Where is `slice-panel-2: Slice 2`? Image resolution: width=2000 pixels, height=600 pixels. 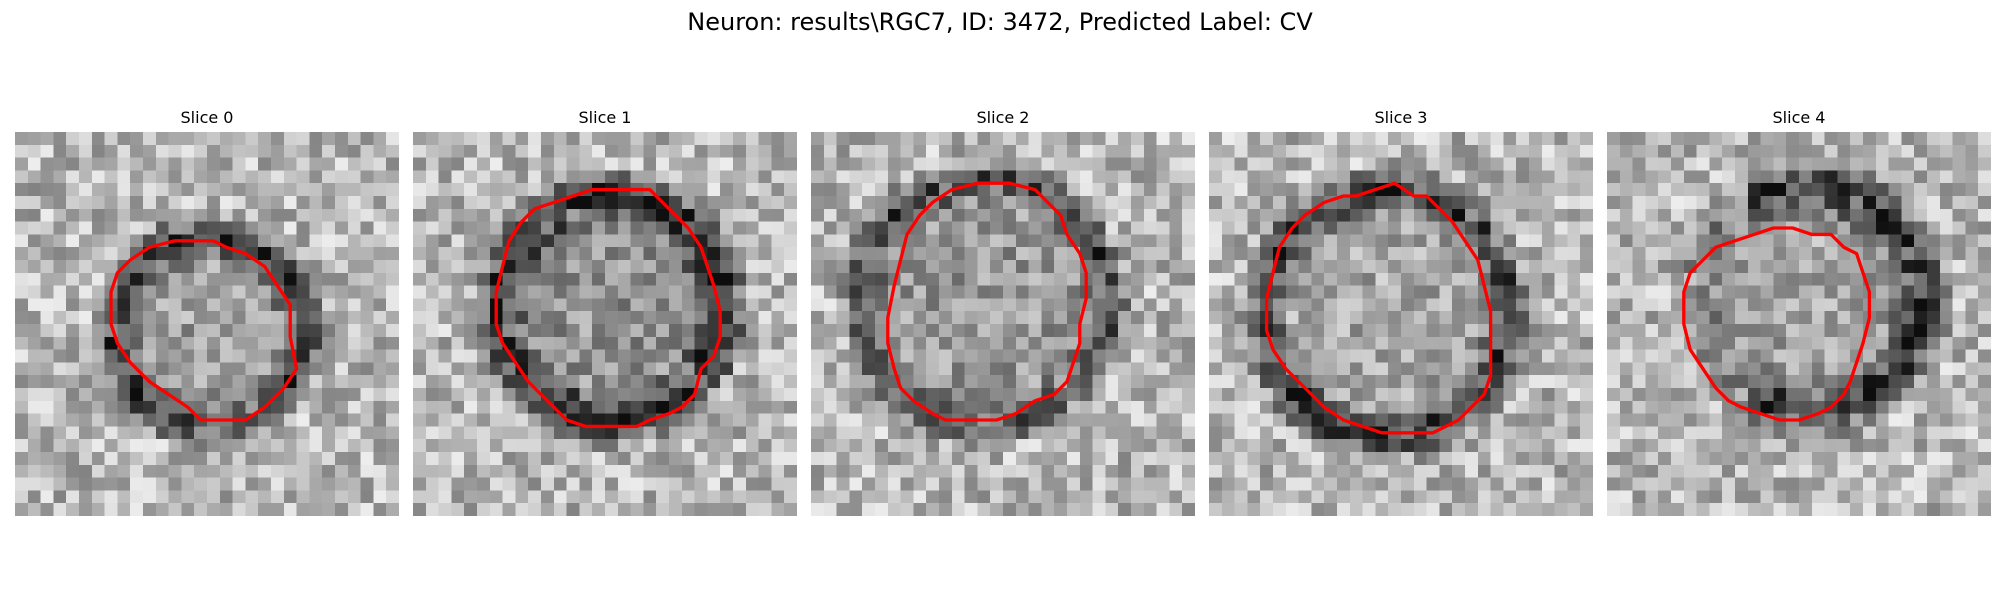 slice-panel-2: Slice 2 is located at coordinates (1003, 312).